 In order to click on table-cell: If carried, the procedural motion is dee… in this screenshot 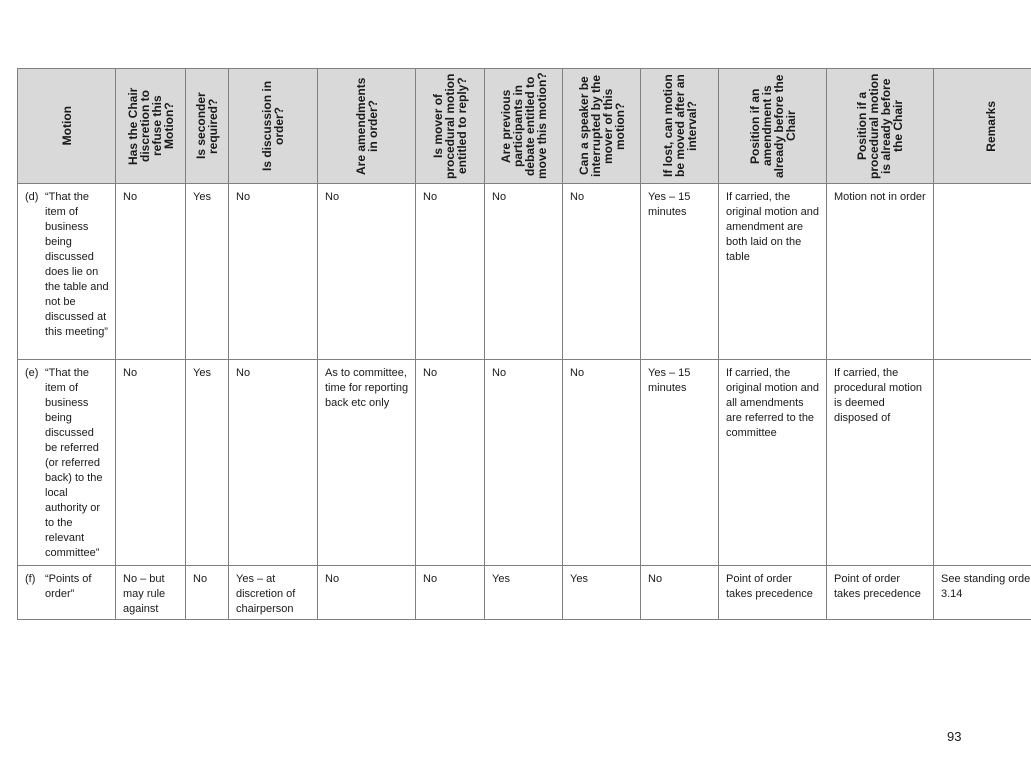, I will do `click(880, 462)`.